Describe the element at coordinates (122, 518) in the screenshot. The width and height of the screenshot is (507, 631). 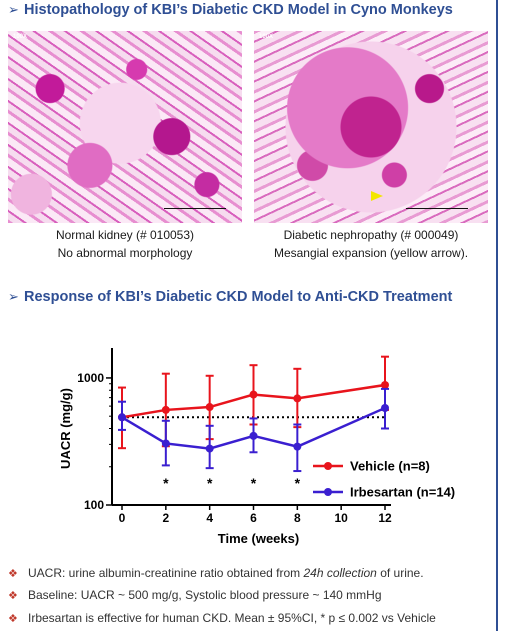
I see `x-tick-label: 0` at that location.